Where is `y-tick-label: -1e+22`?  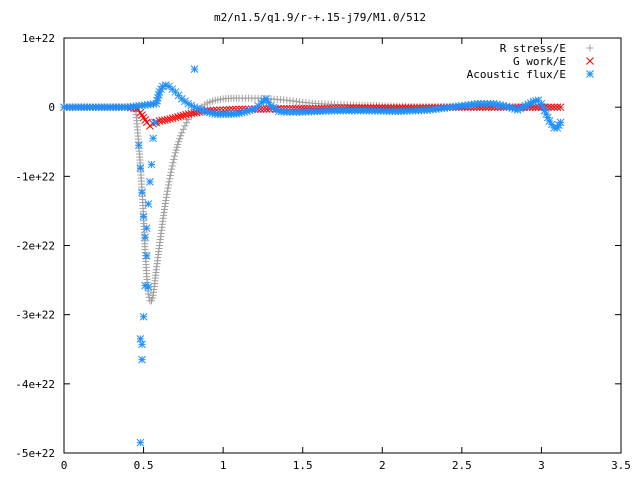 y-tick-label: -1e+22 is located at coordinates (35, 176).